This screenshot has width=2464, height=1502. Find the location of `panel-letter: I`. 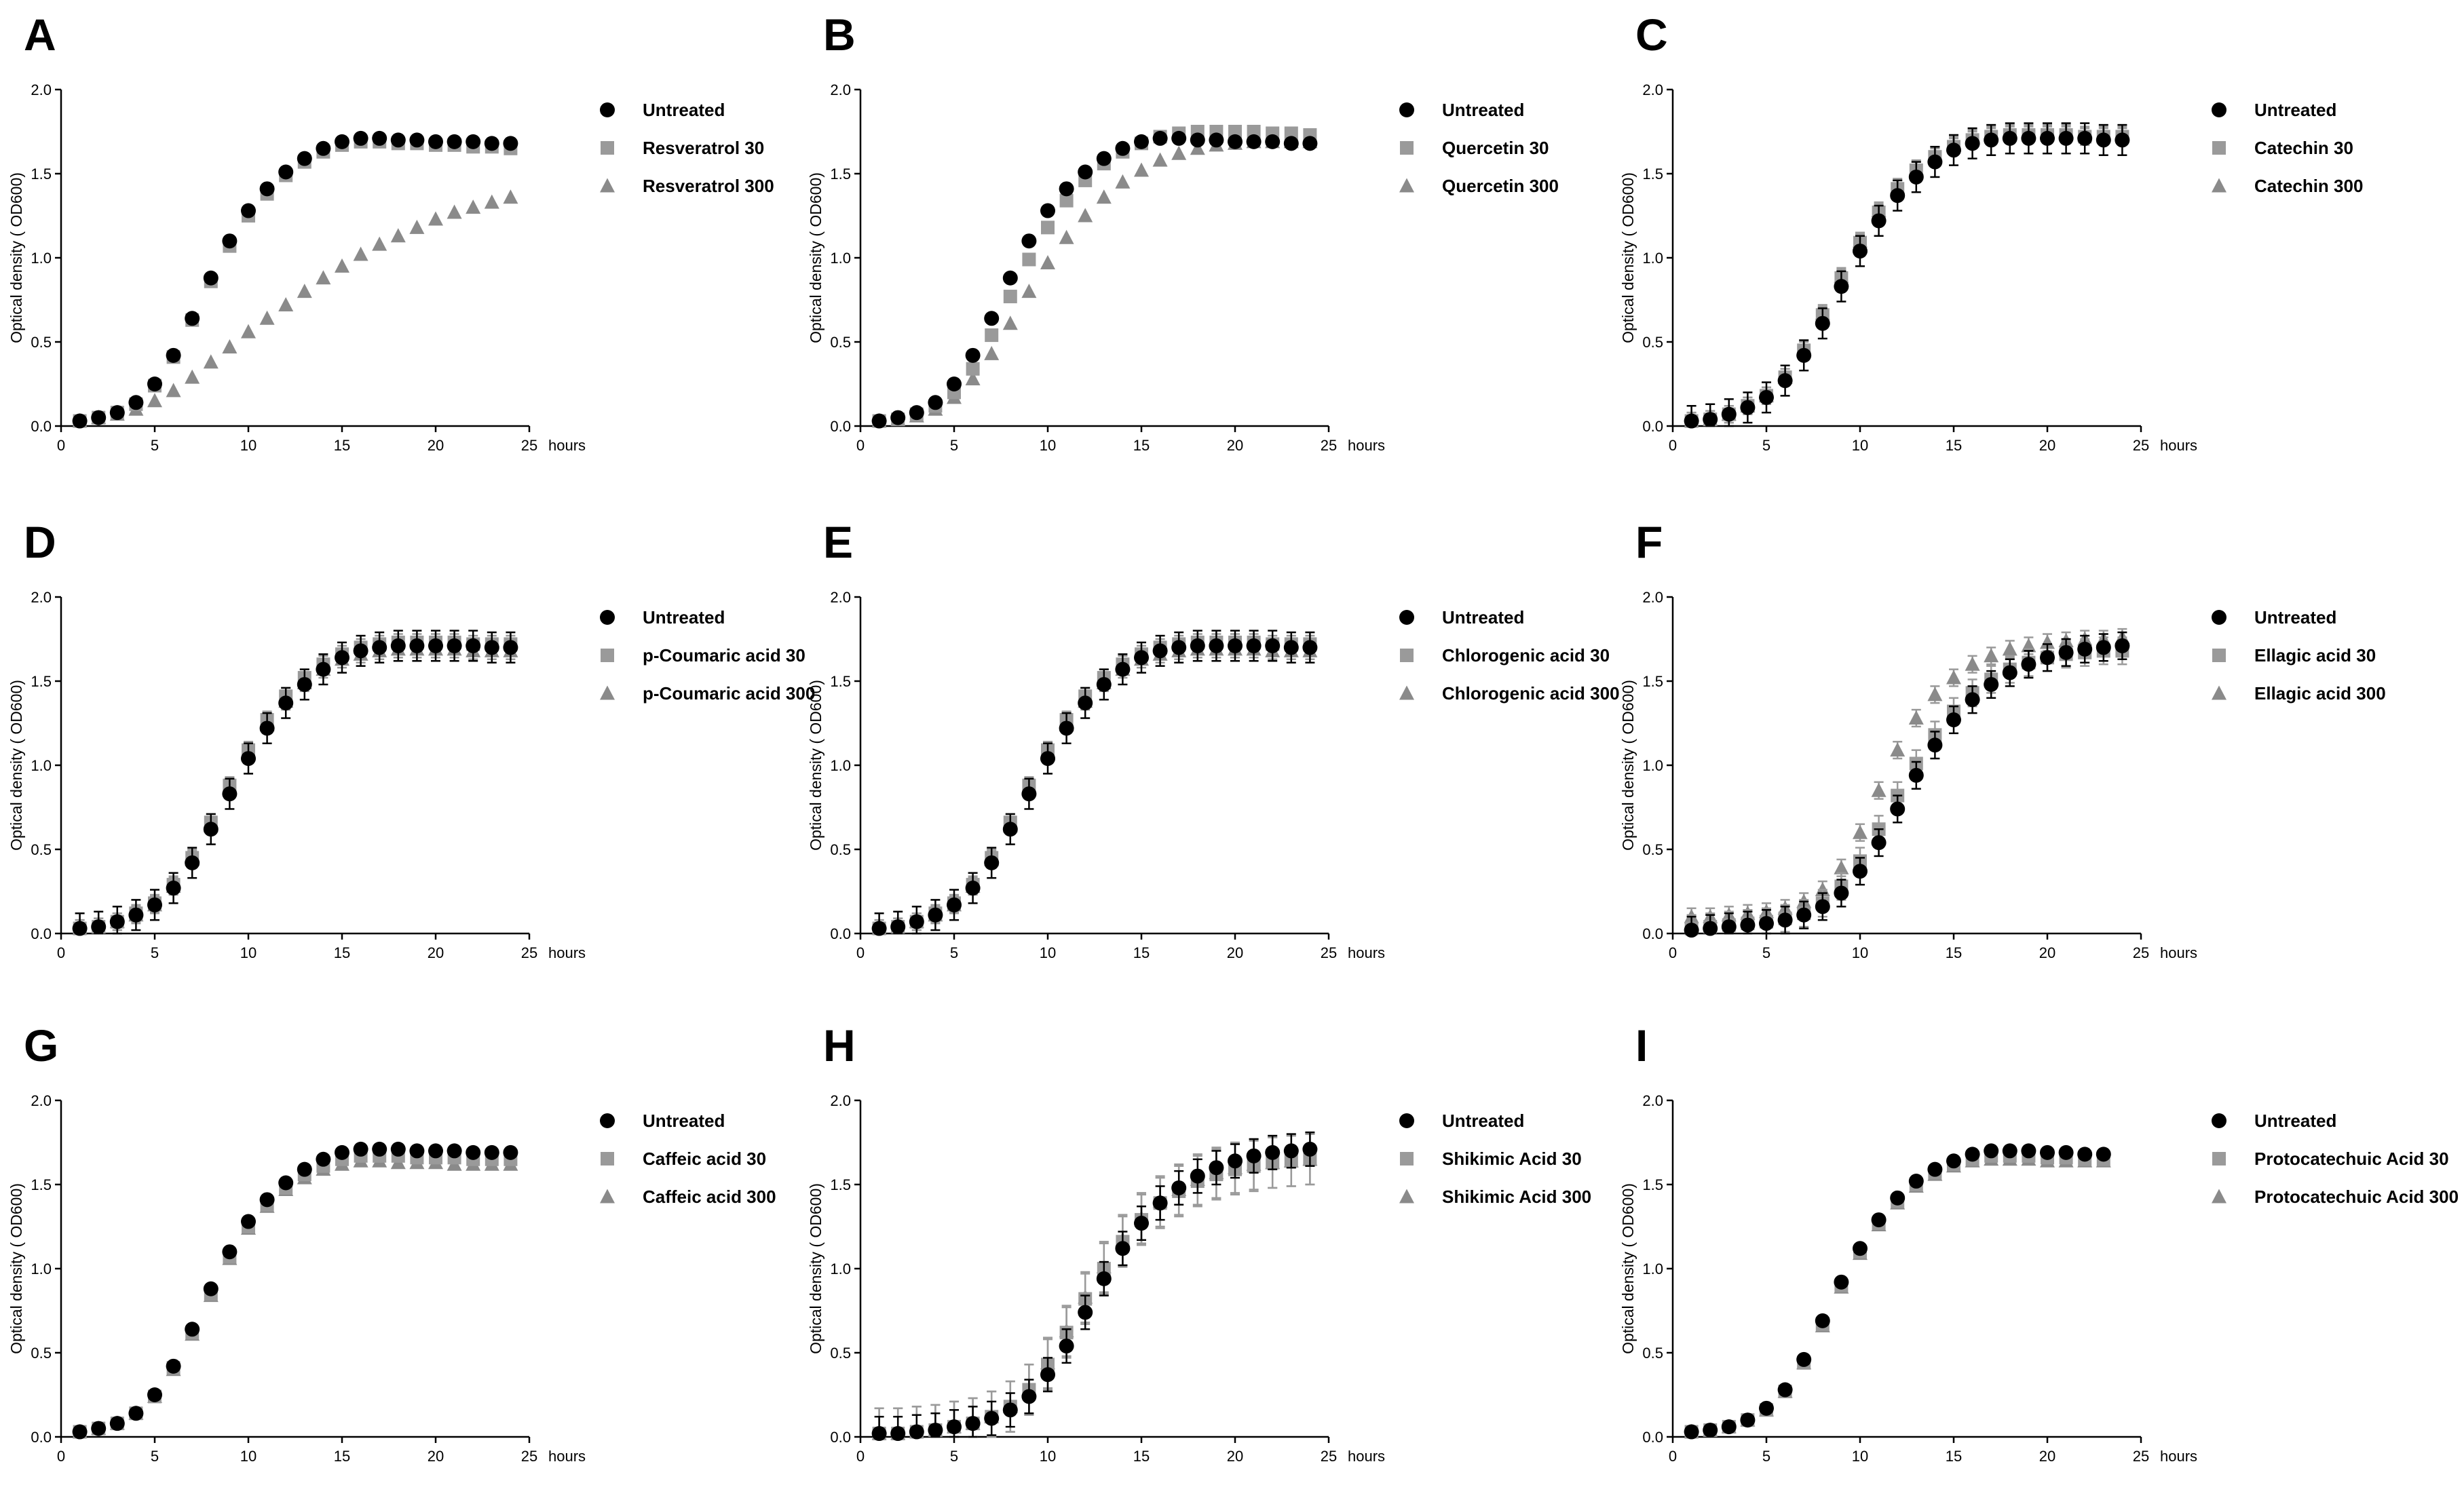

panel-letter: I is located at coordinates (1642, 1045).